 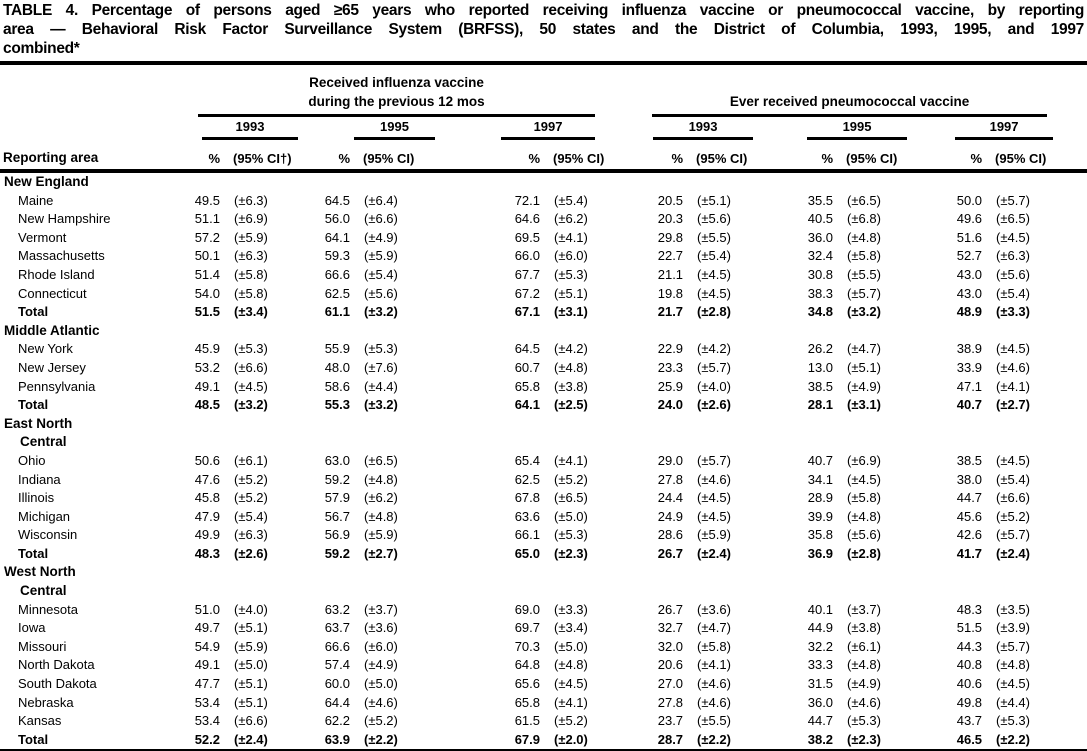 I want to click on percent-value-cell: 64.1, so click(x=527, y=405).